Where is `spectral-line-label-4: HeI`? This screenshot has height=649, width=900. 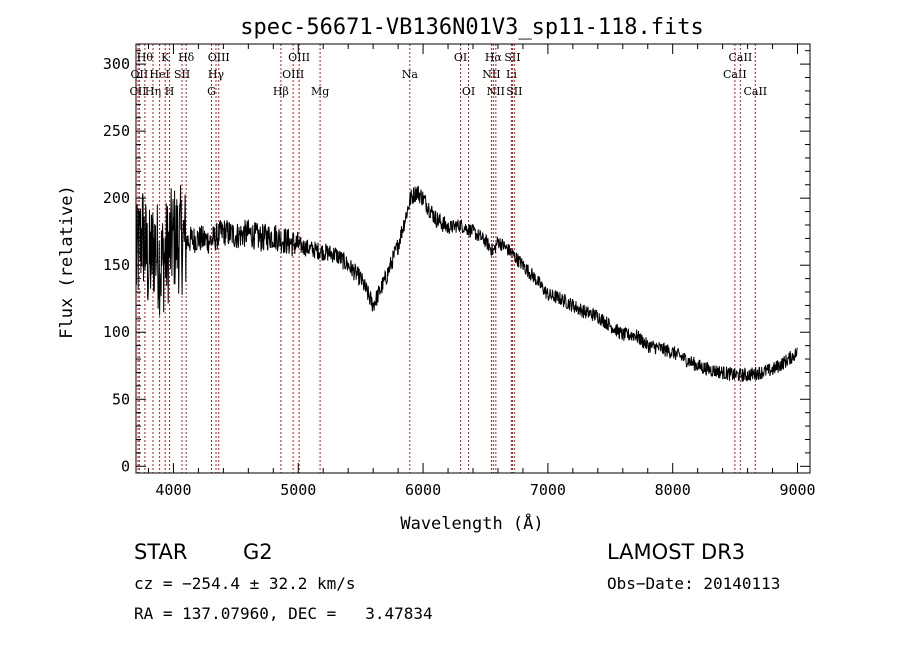 spectral-line-label-4: HeI is located at coordinates (159, 74).